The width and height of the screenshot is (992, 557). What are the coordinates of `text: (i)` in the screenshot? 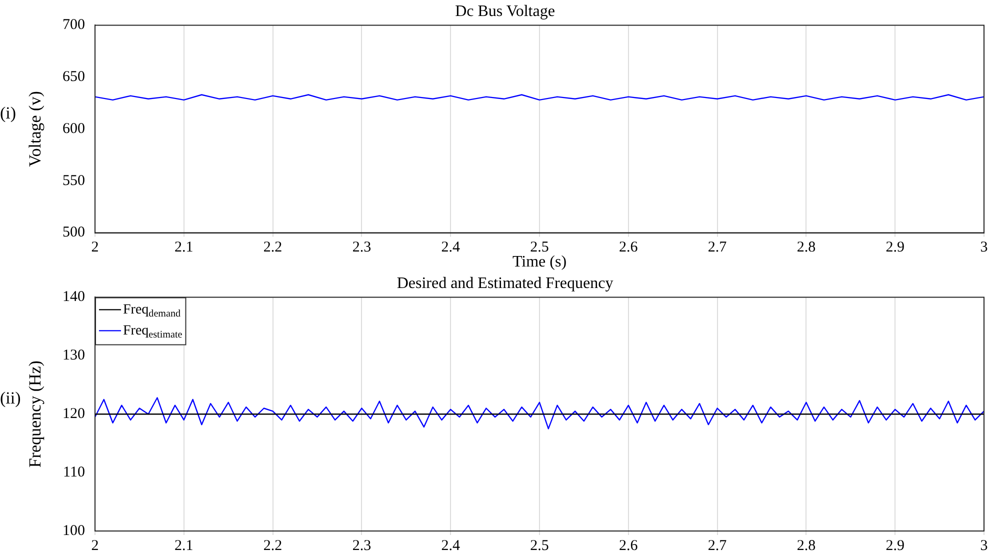 It's located at (8, 112).